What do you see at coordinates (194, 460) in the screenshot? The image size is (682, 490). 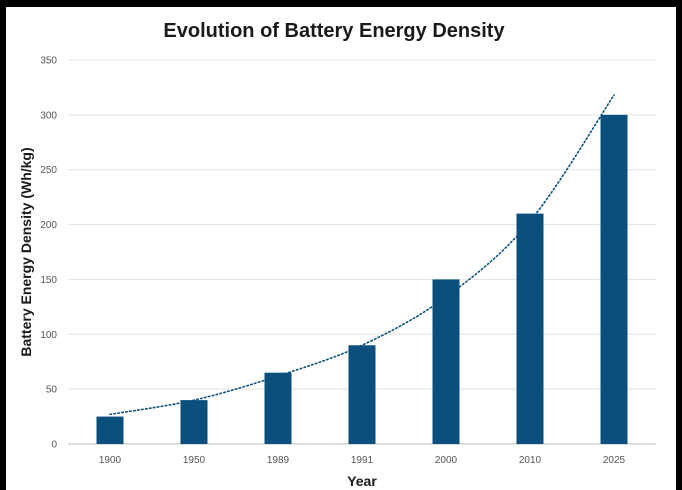 I see `x-tick-label: 1950` at bounding box center [194, 460].